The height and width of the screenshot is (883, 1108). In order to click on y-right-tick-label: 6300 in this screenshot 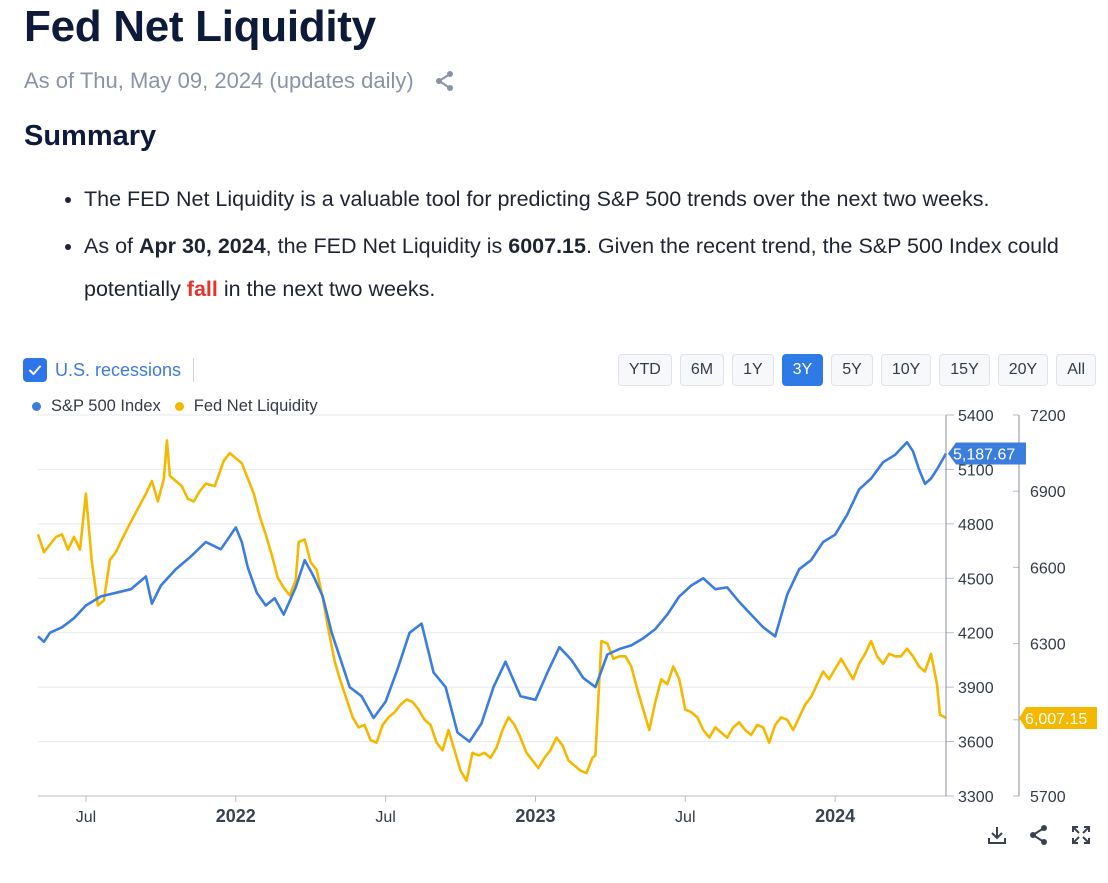, I will do `click(1048, 645)`.